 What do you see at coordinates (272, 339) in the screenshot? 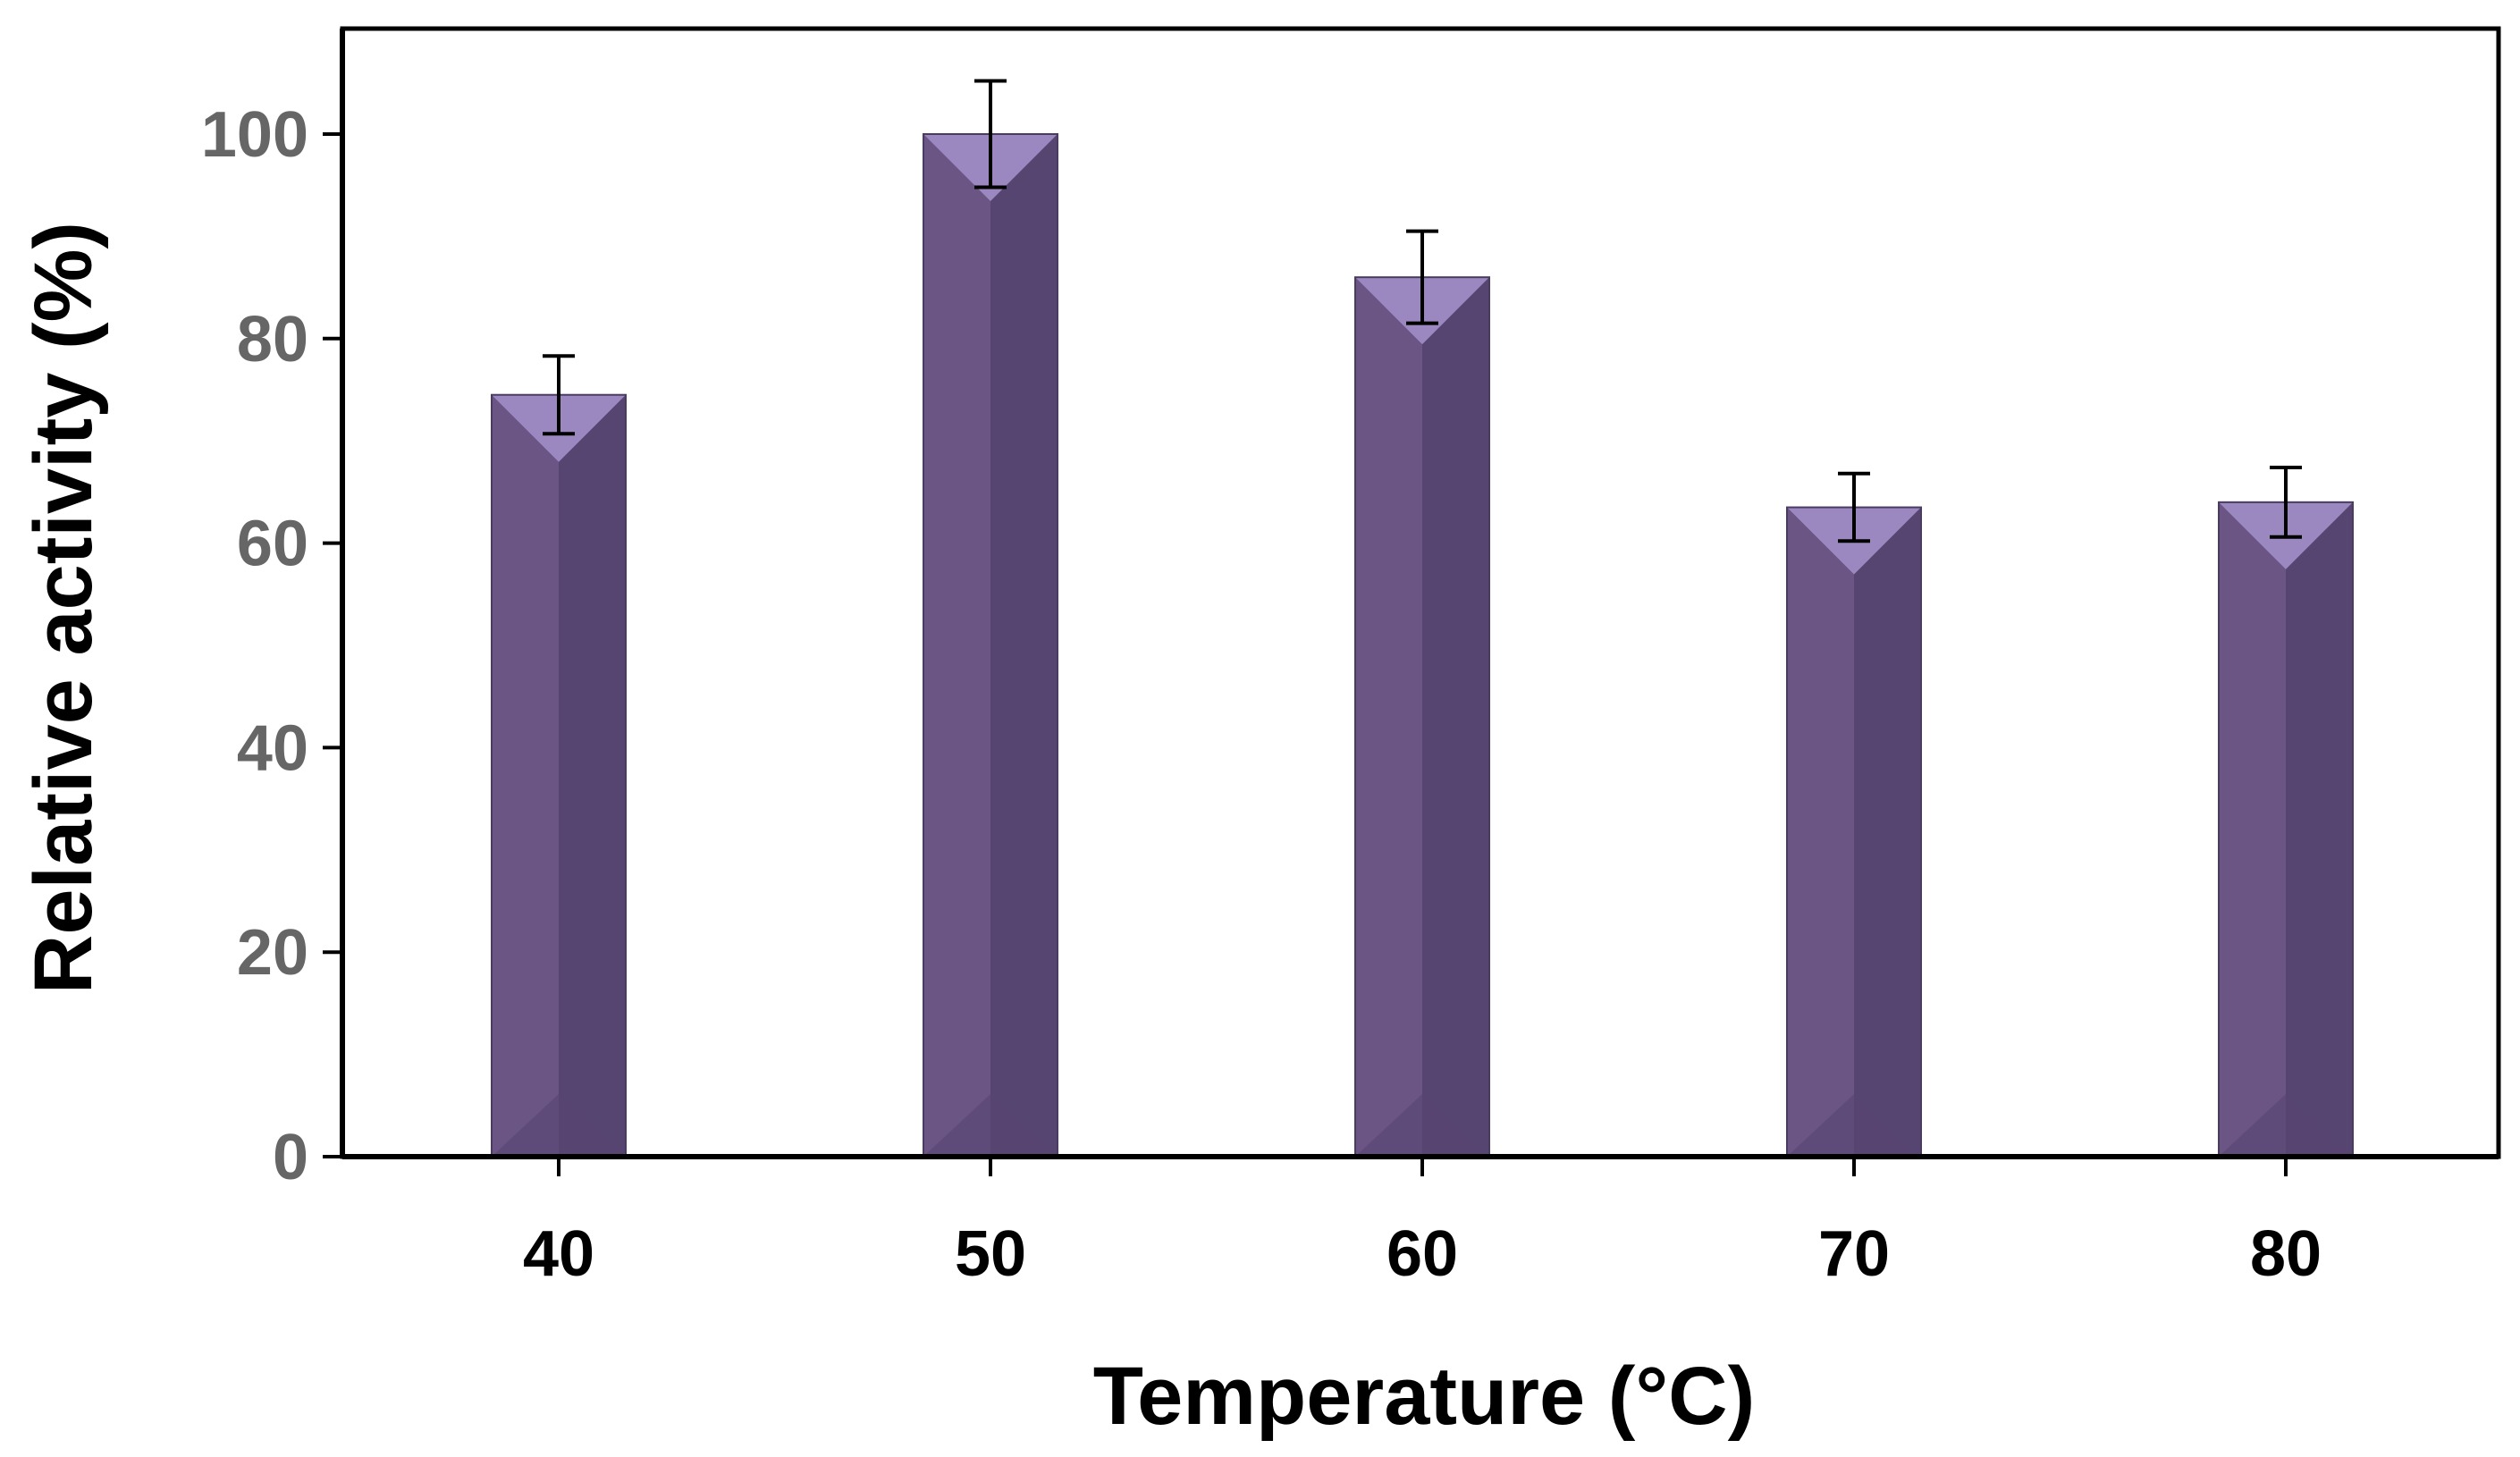
I see `y-tick-label: 80` at bounding box center [272, 339].